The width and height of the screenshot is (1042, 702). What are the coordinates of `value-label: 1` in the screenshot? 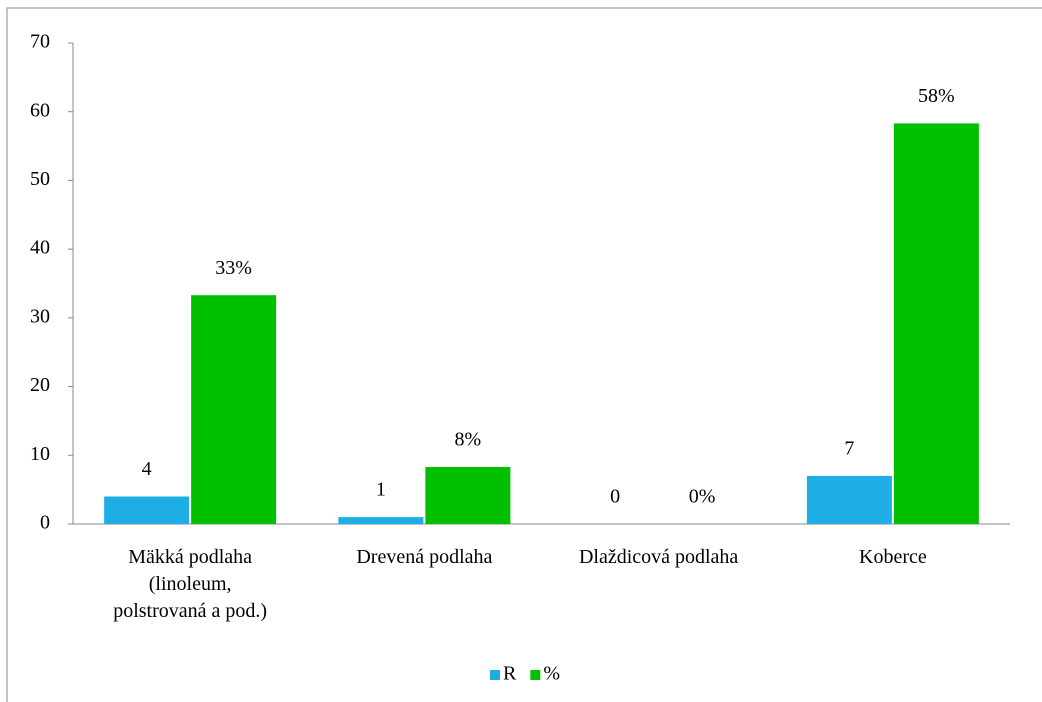 It's located at (381, 490).